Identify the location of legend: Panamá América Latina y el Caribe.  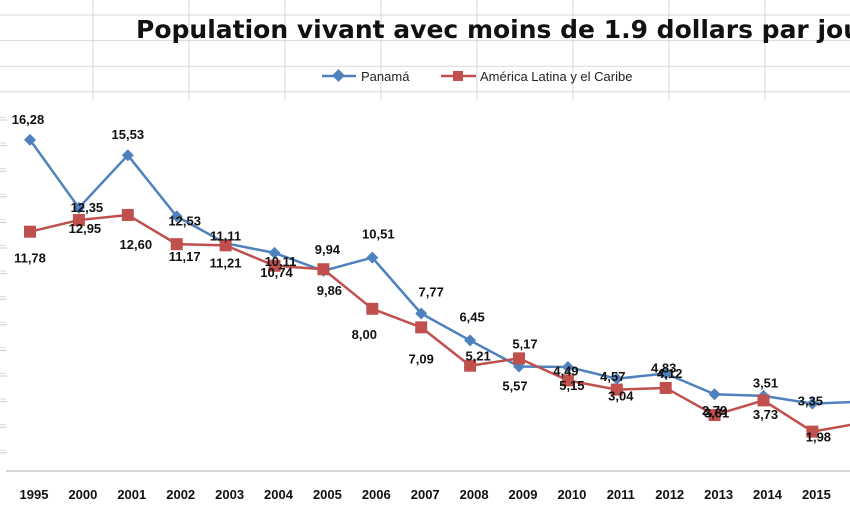
(477, 76).